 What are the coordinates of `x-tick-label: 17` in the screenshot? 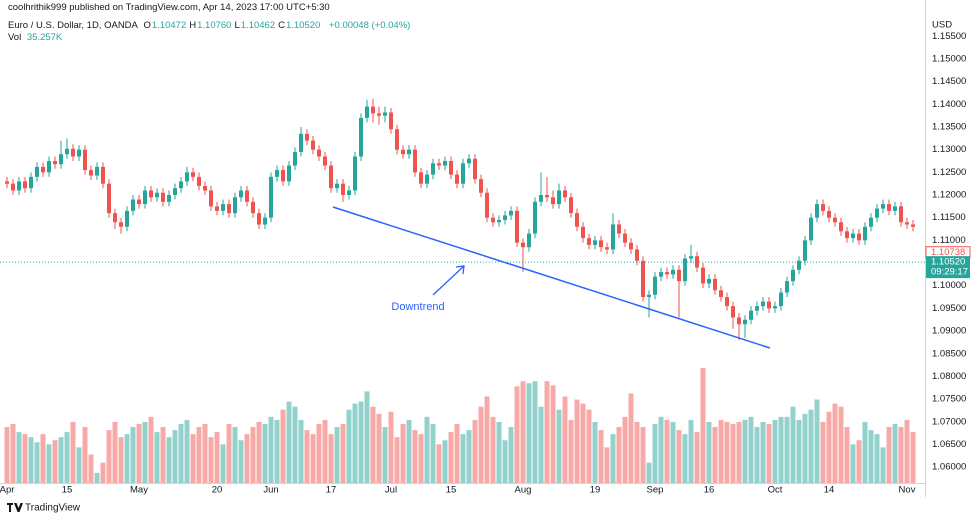 It's located at (331, 490).